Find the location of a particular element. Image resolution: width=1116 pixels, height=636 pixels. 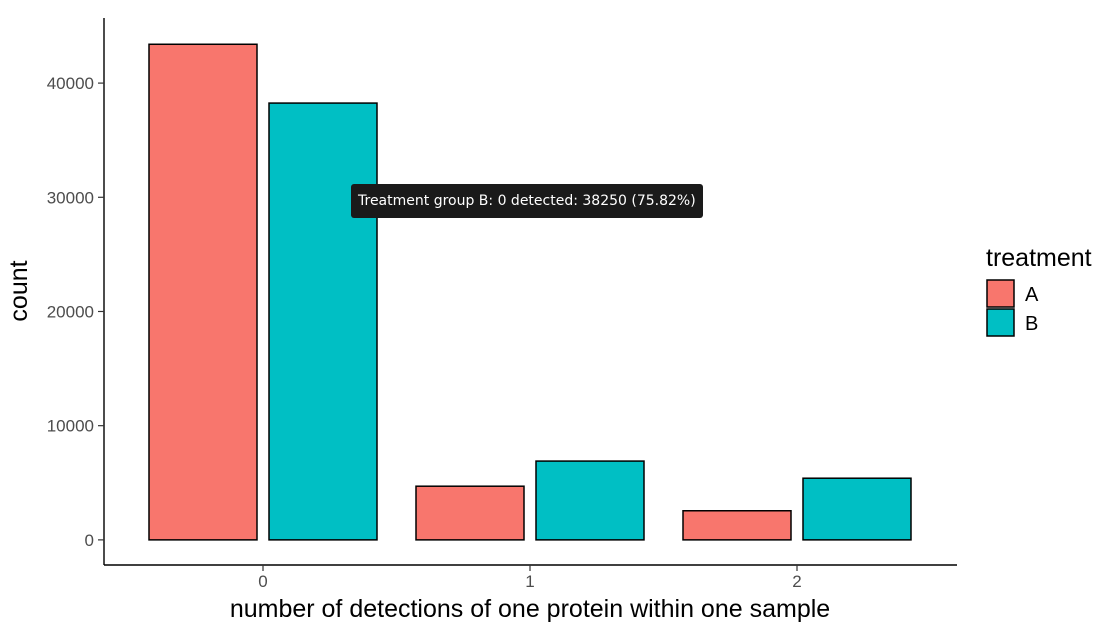

x-tick-label: 2 is located at coordinates (796, 581).